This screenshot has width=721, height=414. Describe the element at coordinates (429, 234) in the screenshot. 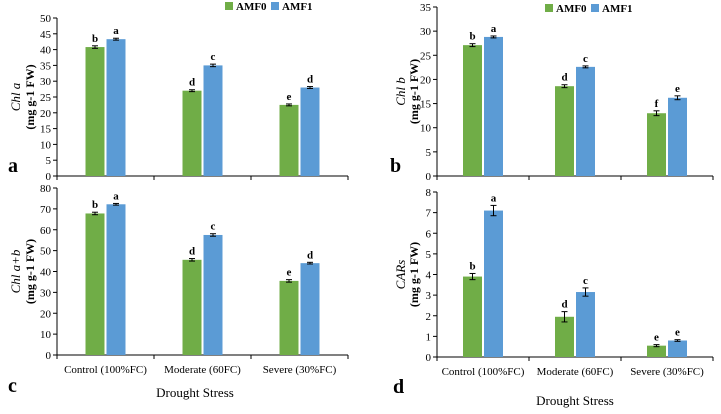

I see `y-tick-label: 6` at that location.